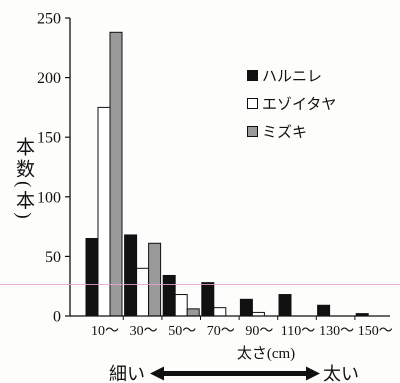 Image resolution: width=400 pixels, height=383 pixels. Describe the element at coordinates (341, 373) in the screenshot. I see `direction-label-thick: 太い` at that location.